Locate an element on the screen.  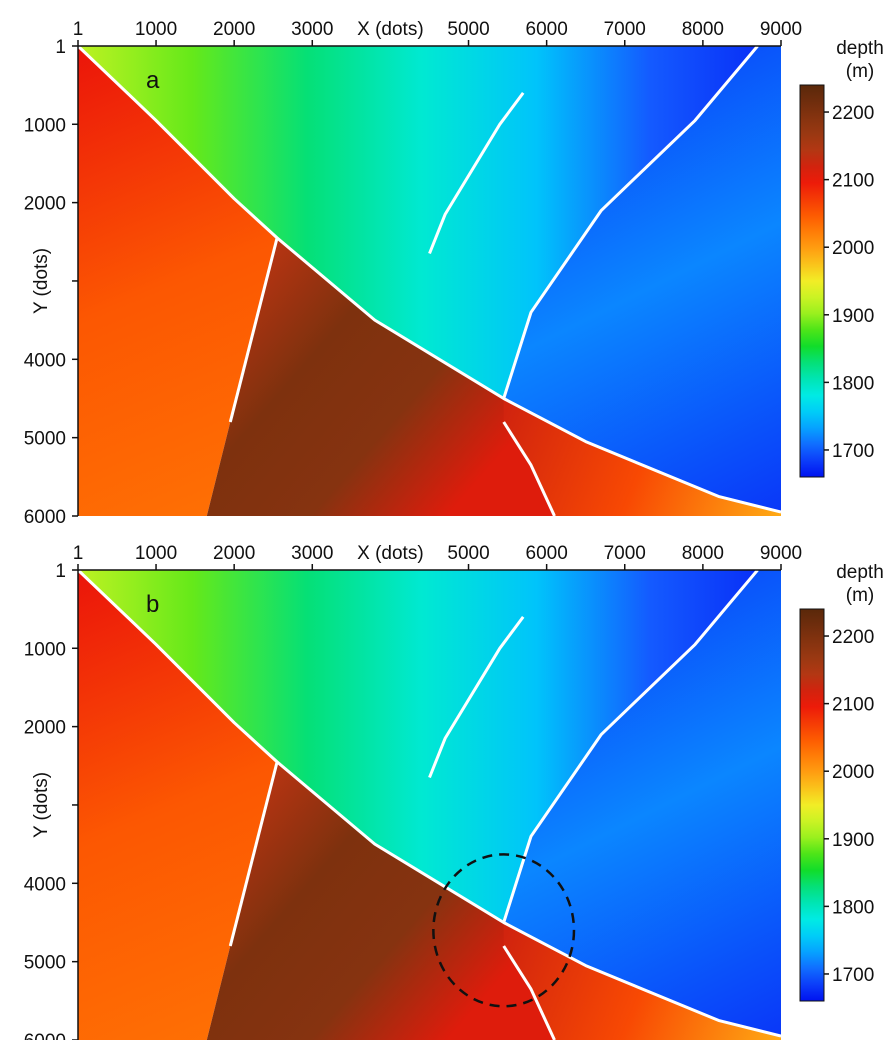
highlight-circle is located at coordinates (504, 930).